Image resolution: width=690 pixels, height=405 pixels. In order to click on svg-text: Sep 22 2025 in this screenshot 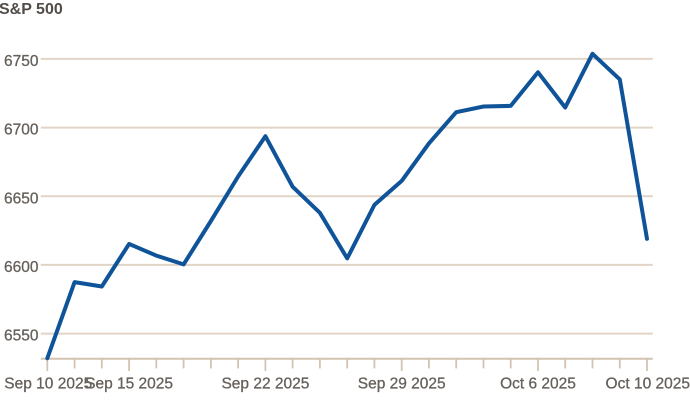, I will do `click(265, 383)`.